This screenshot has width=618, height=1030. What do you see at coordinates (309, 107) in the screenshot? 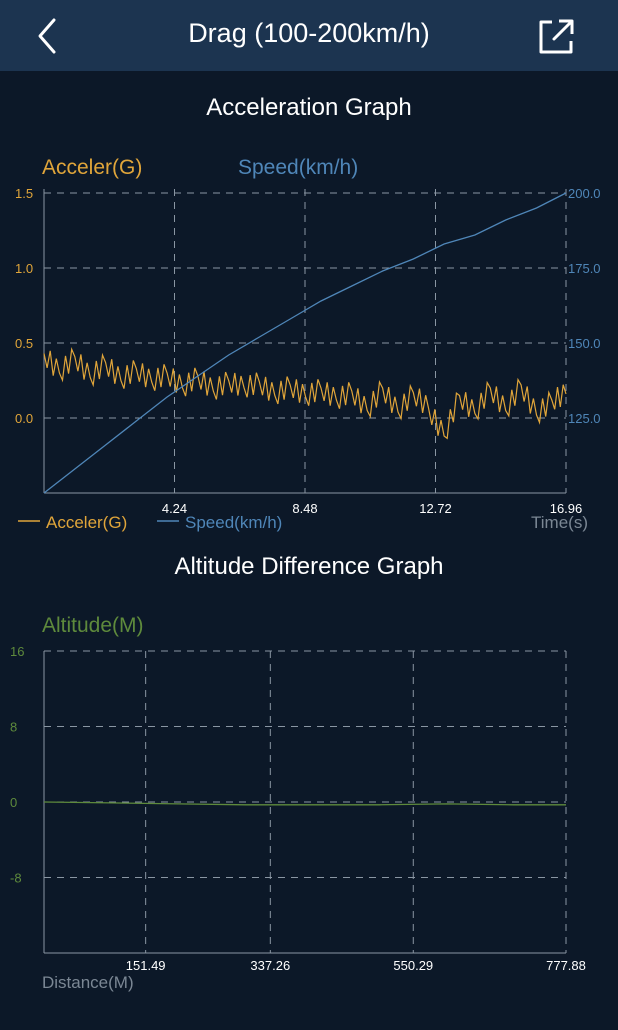
I see `accel-graph-title: Acceleration Graph` at bounding box center [309, 107].